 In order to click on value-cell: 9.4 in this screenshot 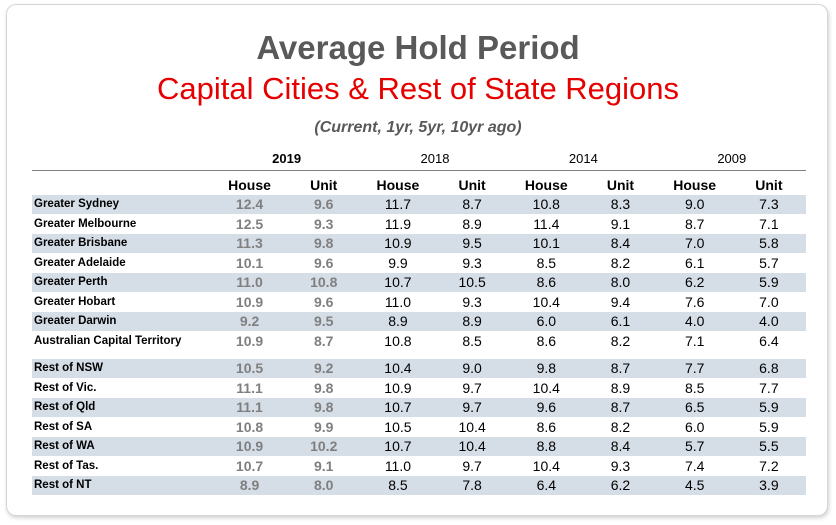, I will do `click(620, 302)`.